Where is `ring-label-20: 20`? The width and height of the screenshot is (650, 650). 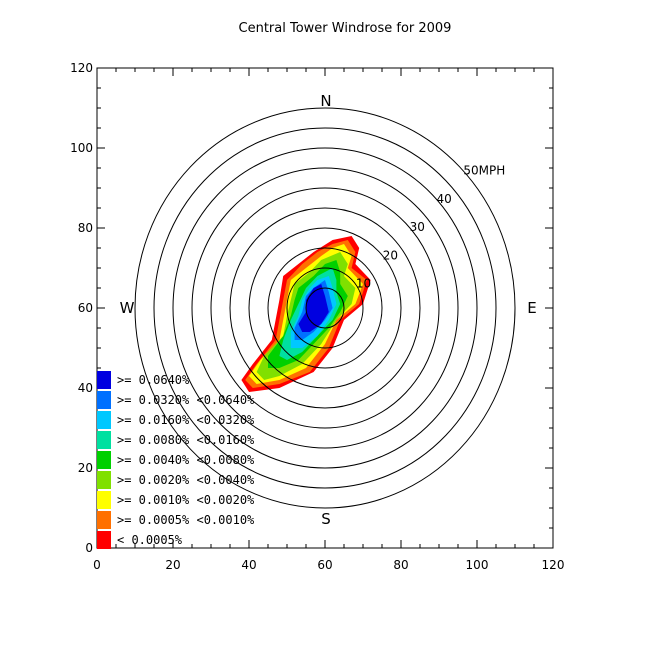 ring-label-20: 20 is located at coordinates (390, 255).